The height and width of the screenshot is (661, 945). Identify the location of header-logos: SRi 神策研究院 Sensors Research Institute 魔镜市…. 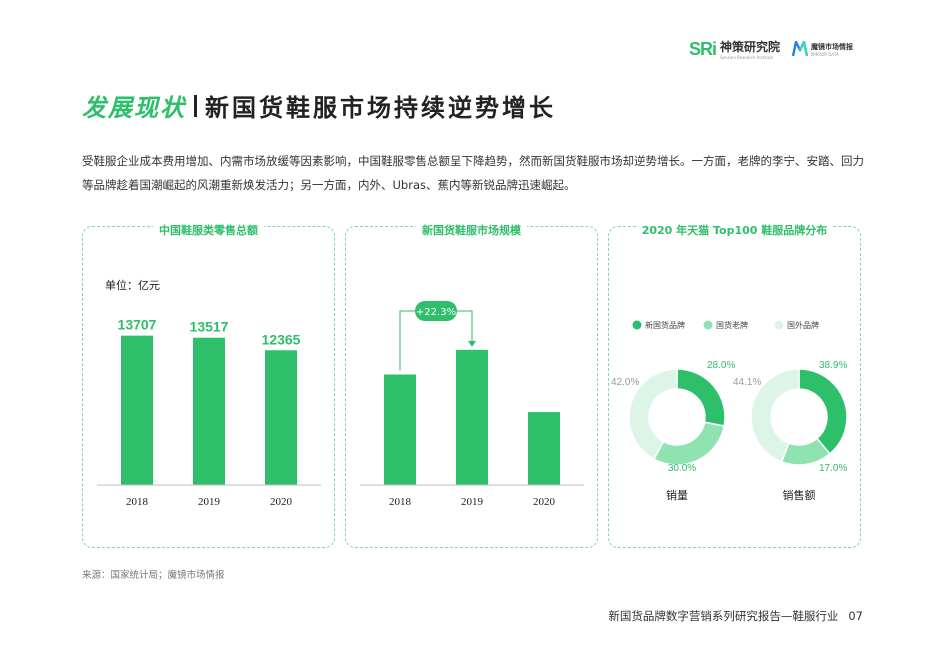
(770, 49).